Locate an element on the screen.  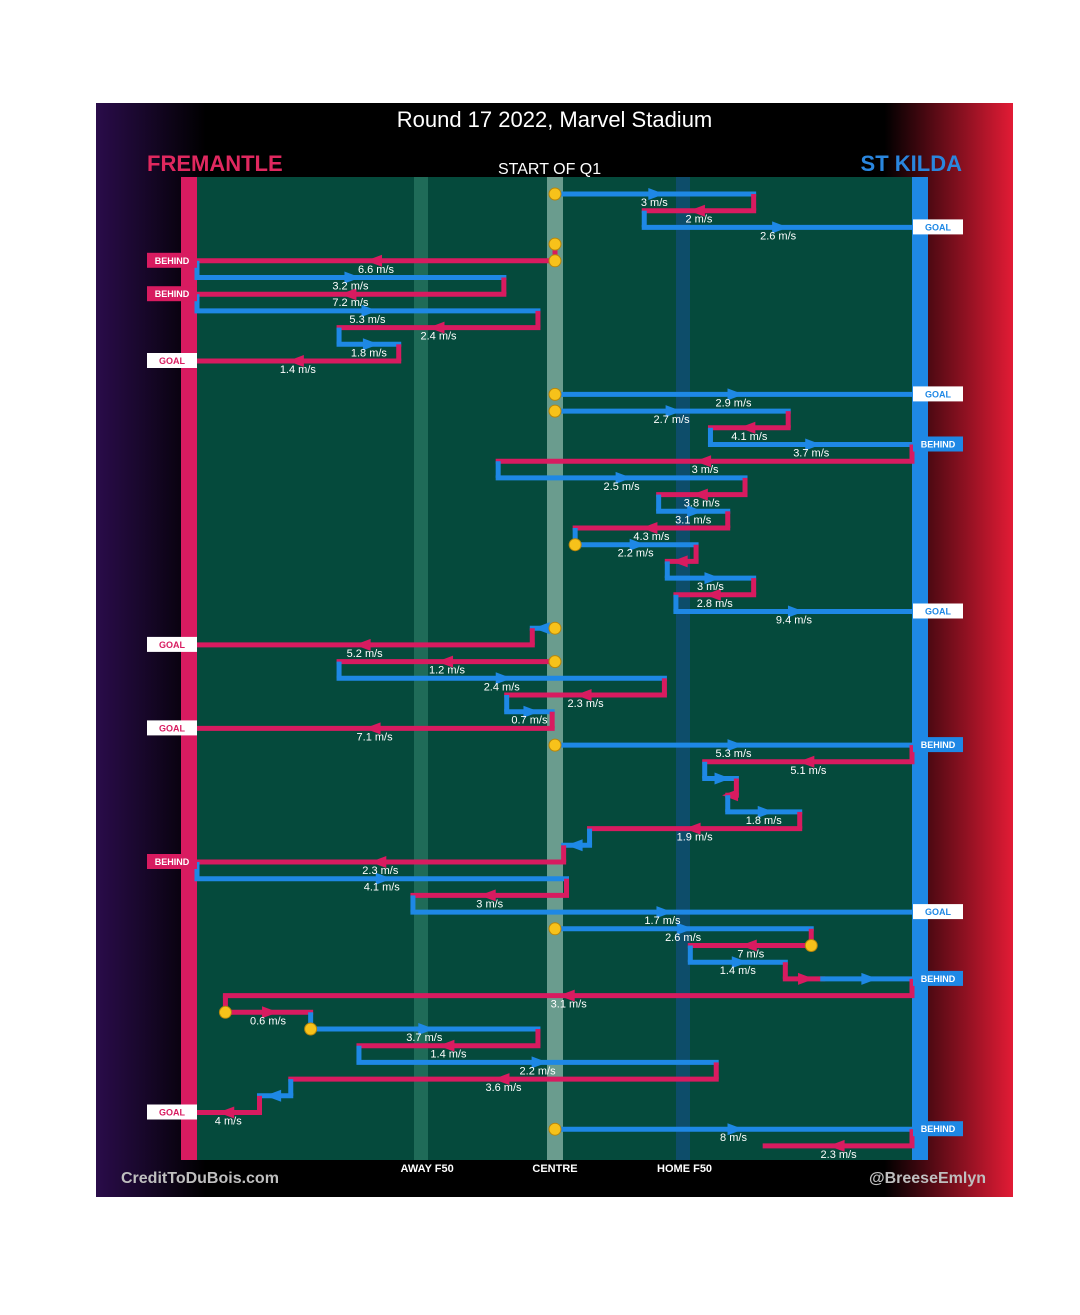
team-left-label: FREMANTLE is located at coordinates (215, 163).